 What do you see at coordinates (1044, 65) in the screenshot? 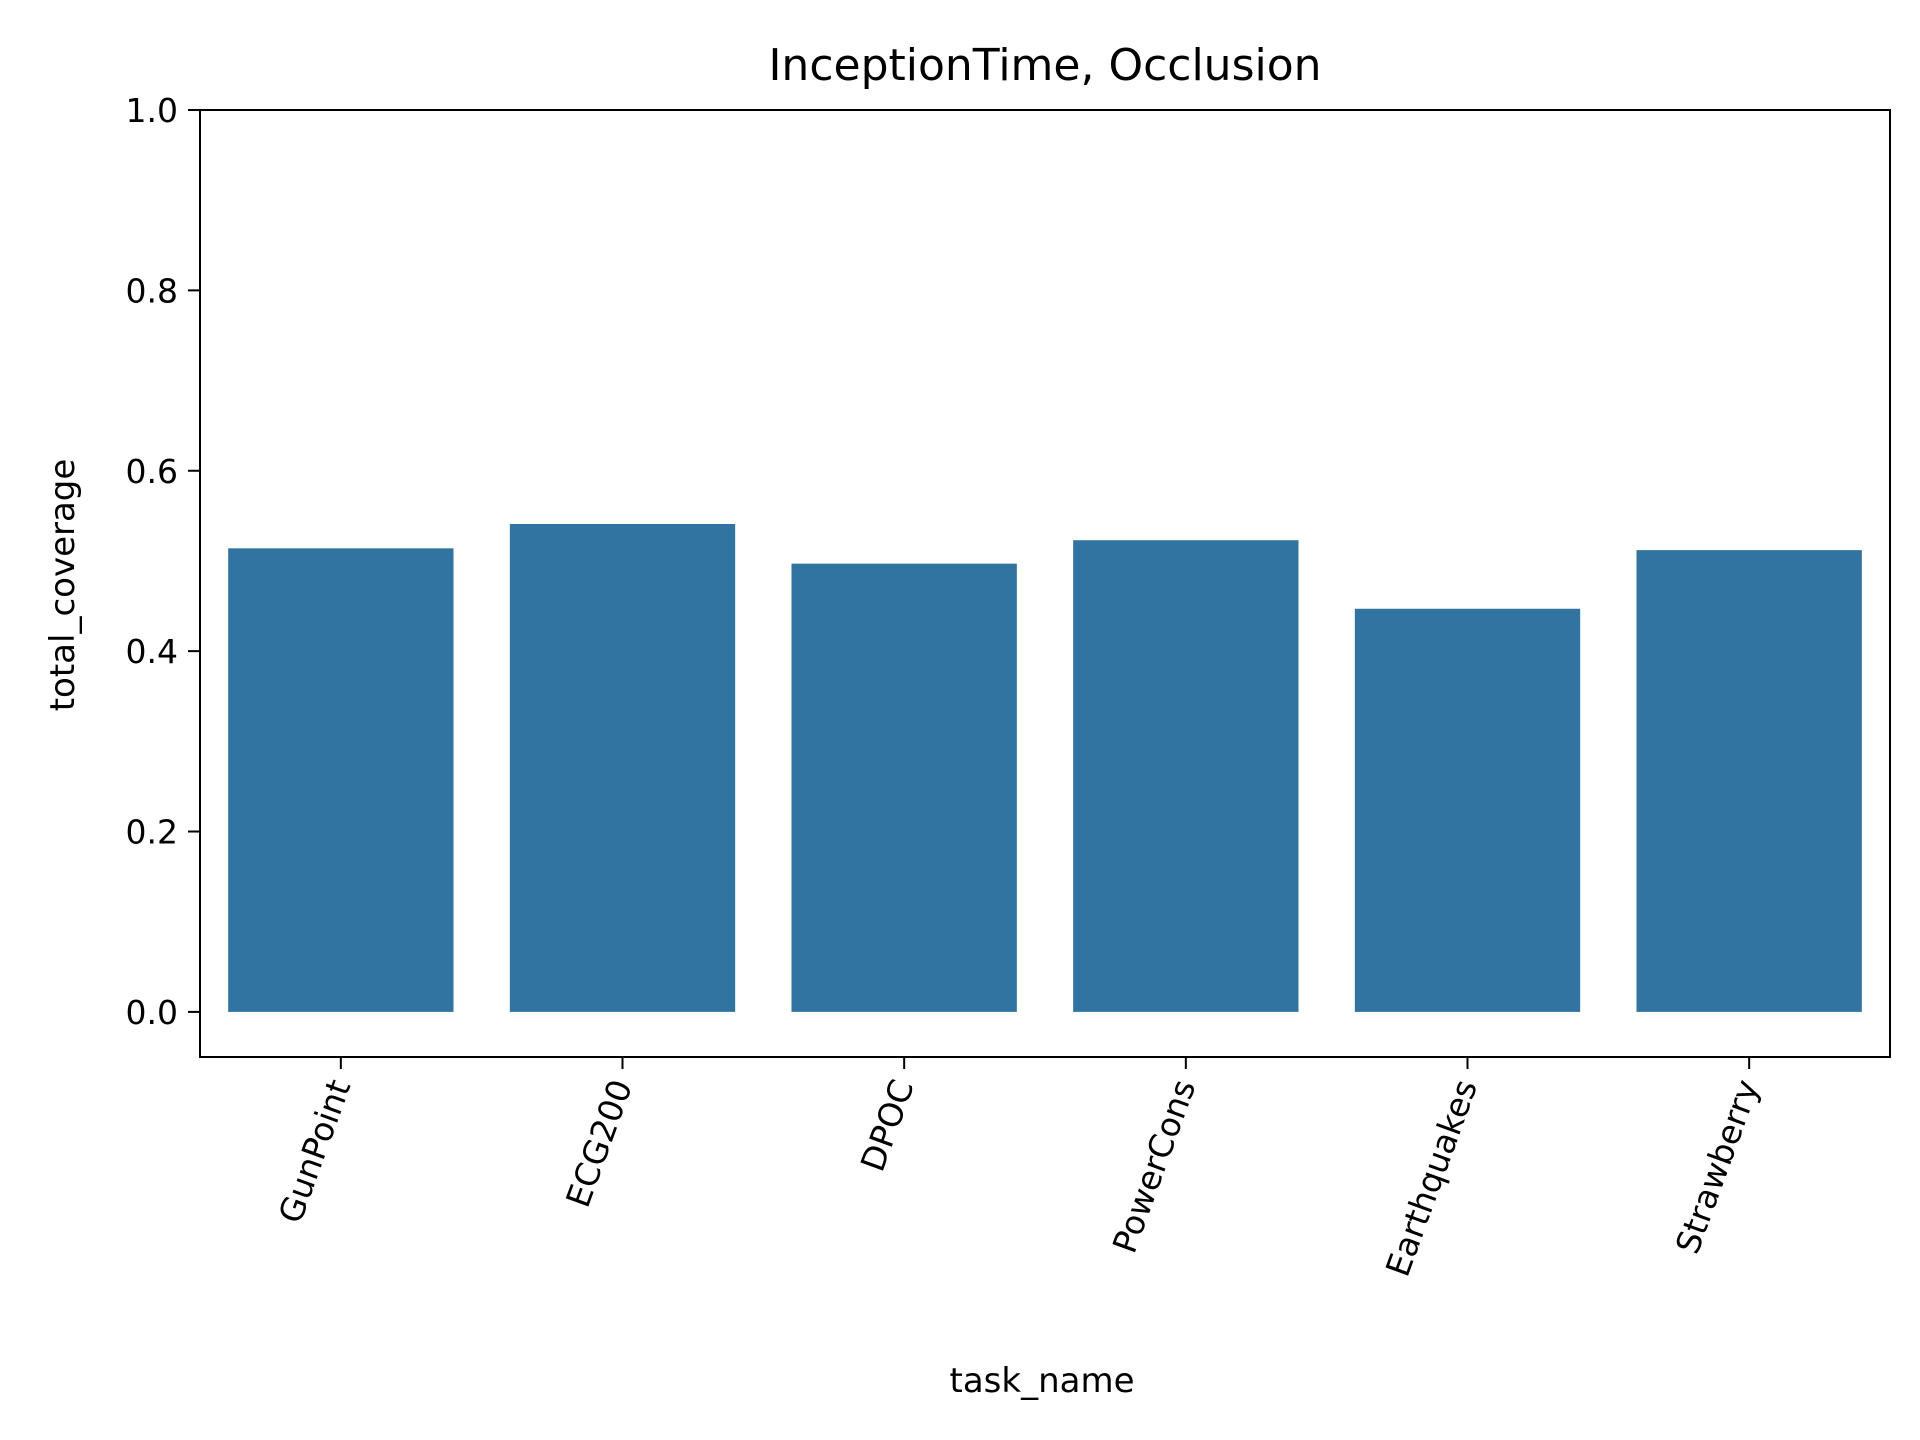
I see `chart-title: InceptionTime, Occlusion` at bounding box center [1044, 65].